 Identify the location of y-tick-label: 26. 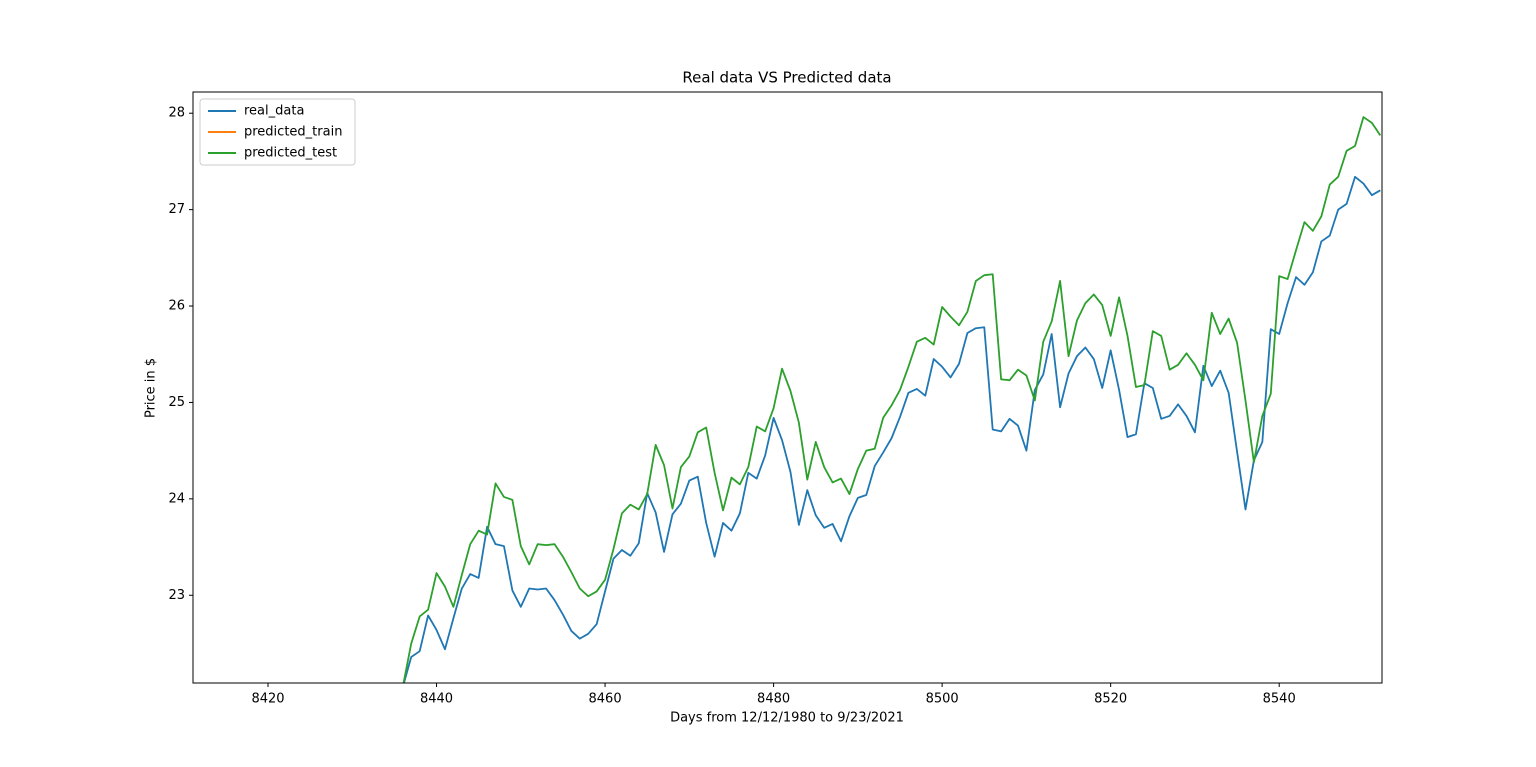
(176, 306).